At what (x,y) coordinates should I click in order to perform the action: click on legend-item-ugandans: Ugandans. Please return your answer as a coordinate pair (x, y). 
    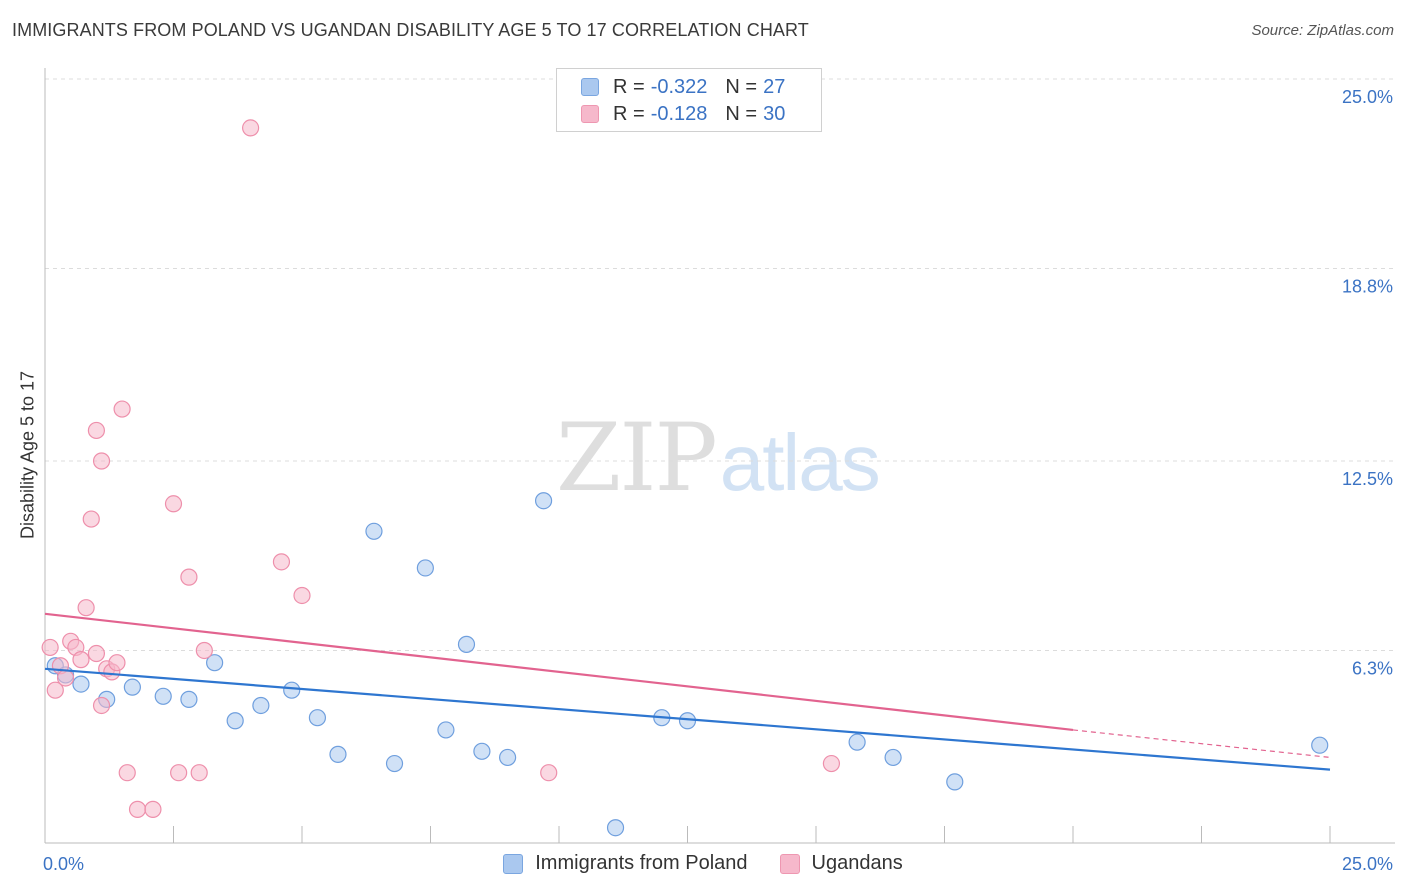
    Looking at the image, I should click on (841, 863).